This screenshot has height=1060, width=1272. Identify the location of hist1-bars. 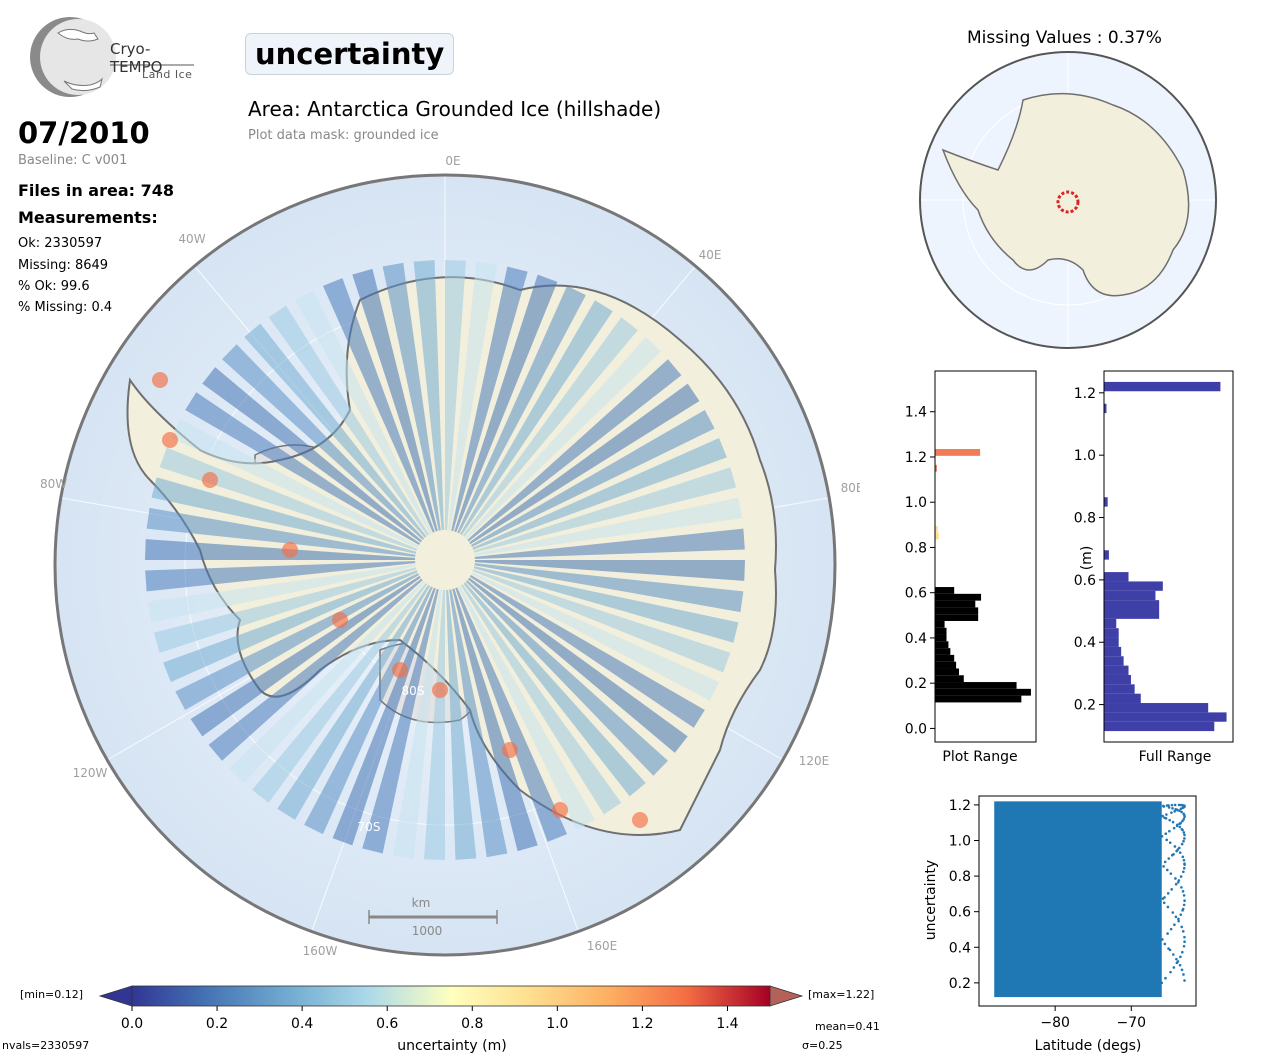
(983, 576).